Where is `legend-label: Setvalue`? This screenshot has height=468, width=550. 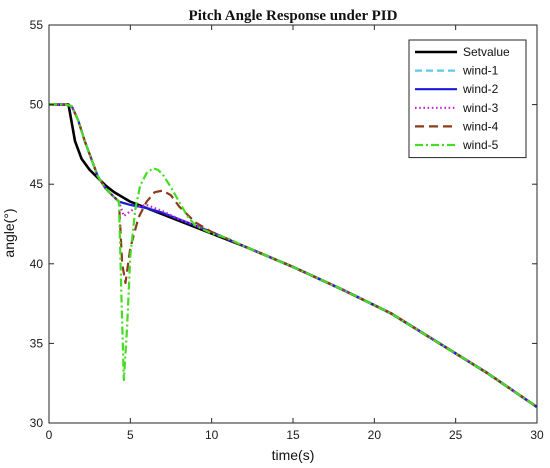
legend-label: Setvalue is located at coordinates (486, 52).